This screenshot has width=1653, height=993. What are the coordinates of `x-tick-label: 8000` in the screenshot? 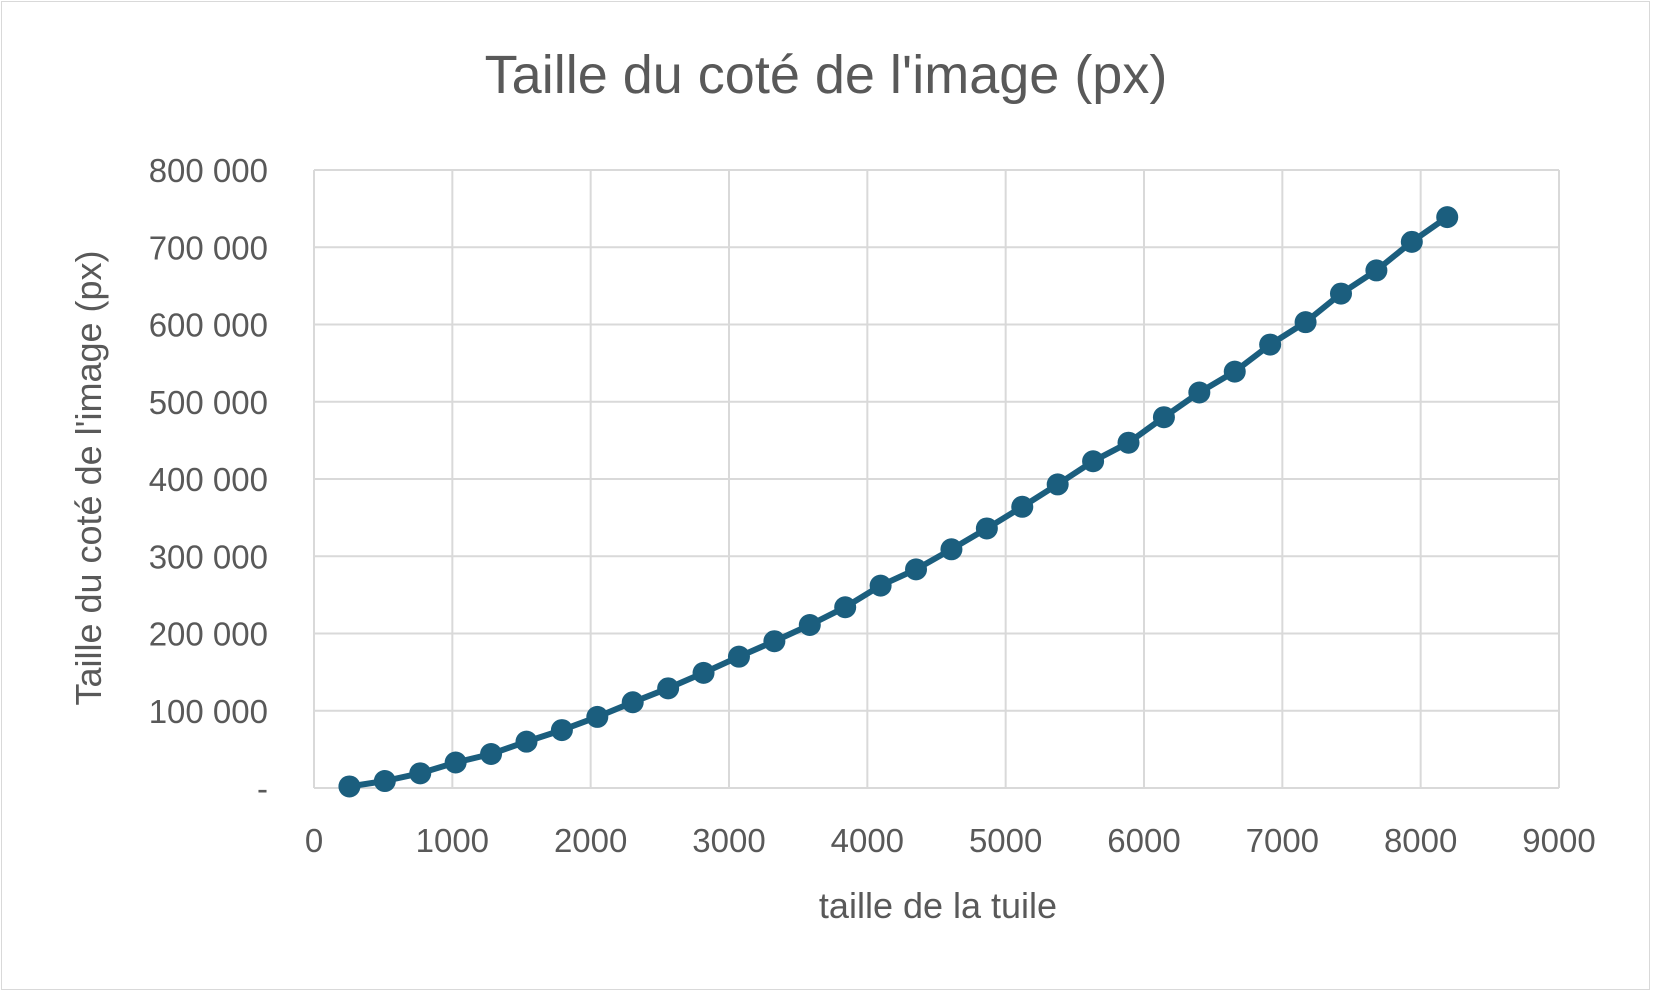 It's located at (1420, 840).